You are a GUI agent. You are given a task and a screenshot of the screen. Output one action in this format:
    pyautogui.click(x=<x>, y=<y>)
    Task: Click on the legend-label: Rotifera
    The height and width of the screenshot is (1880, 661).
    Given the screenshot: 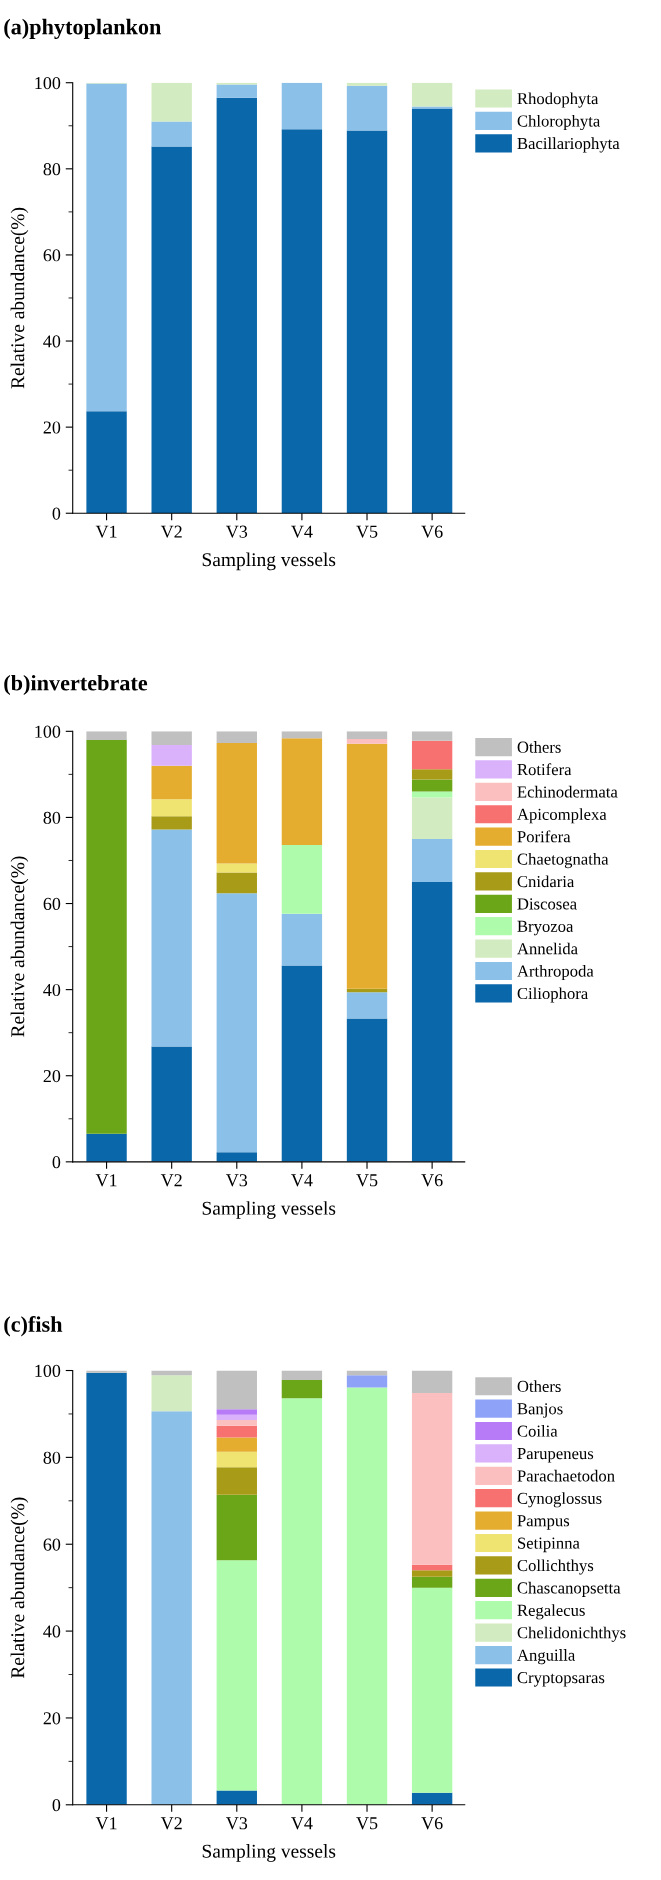 What is the action you would take?
    pyautogui.click(x=544, y=769)
    